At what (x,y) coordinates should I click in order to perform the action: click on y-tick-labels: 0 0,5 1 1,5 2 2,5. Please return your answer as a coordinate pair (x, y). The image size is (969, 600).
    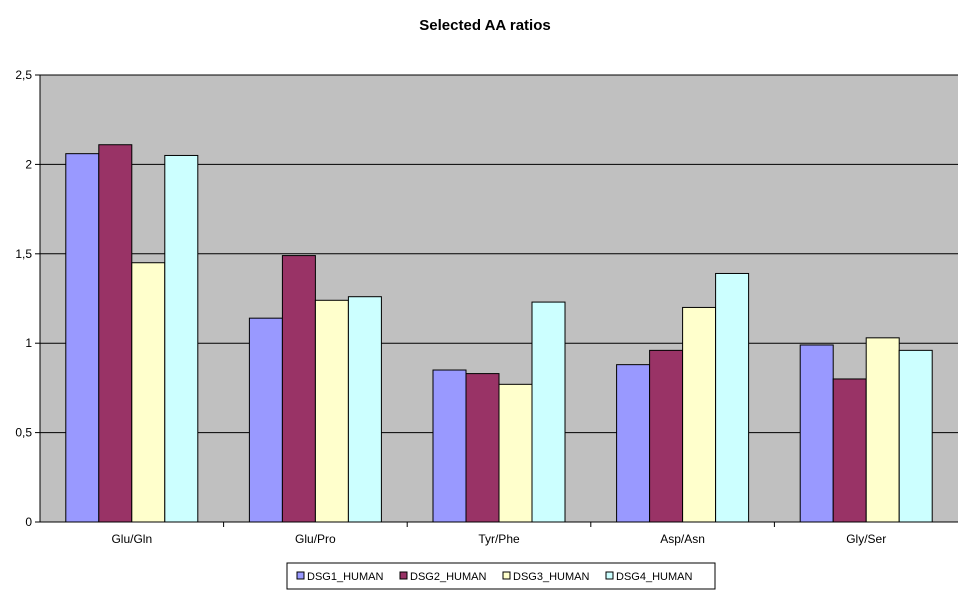
    Looking at the image, I should click on (23, 298).